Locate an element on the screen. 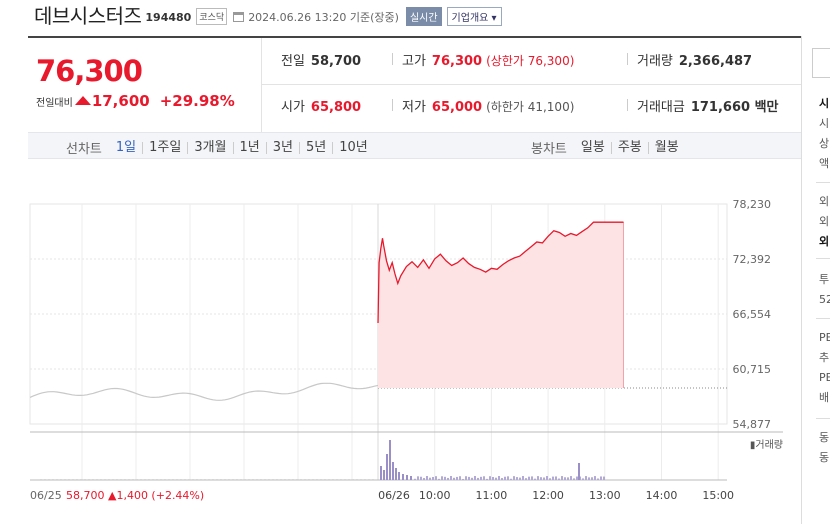 The image size is (830, 524). stat-prev-close: 전일 58,700 is located at coordinates (321, 61).